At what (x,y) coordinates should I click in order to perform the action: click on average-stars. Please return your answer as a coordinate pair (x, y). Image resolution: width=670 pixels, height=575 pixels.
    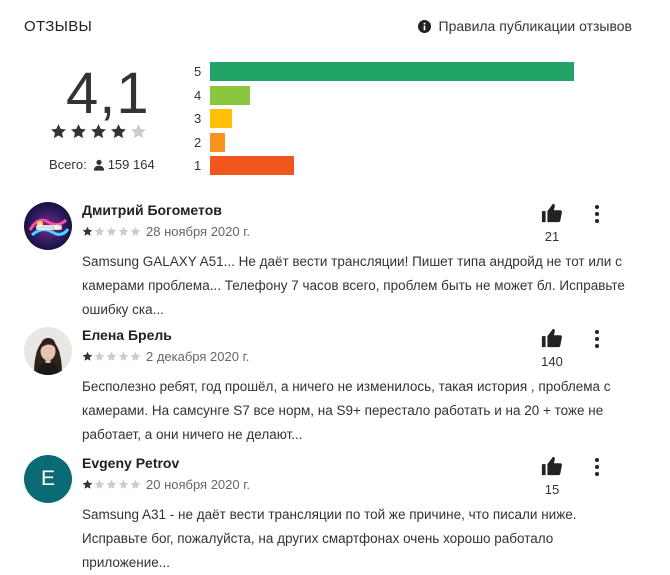
    Looking at the image, I should click on (98, 131).